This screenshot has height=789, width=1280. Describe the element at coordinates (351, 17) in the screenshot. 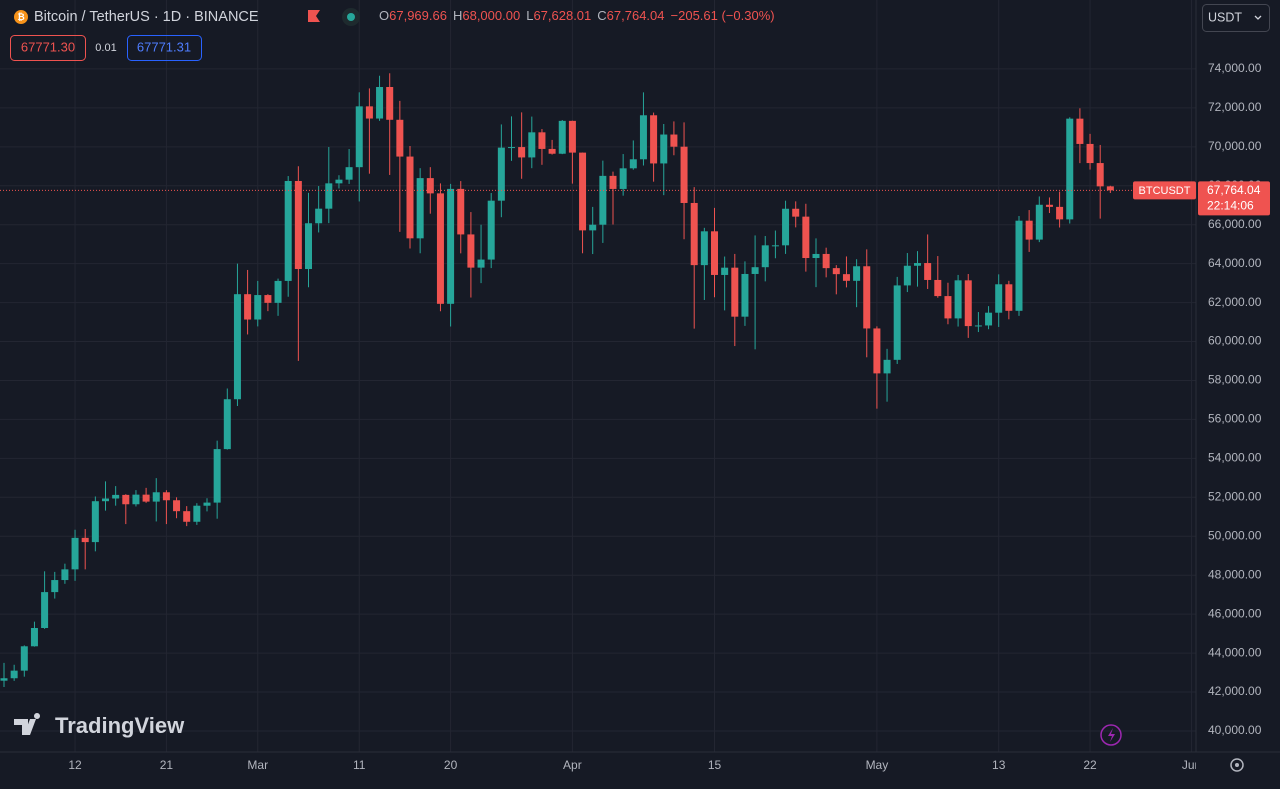

I see `status-dot` at that location.